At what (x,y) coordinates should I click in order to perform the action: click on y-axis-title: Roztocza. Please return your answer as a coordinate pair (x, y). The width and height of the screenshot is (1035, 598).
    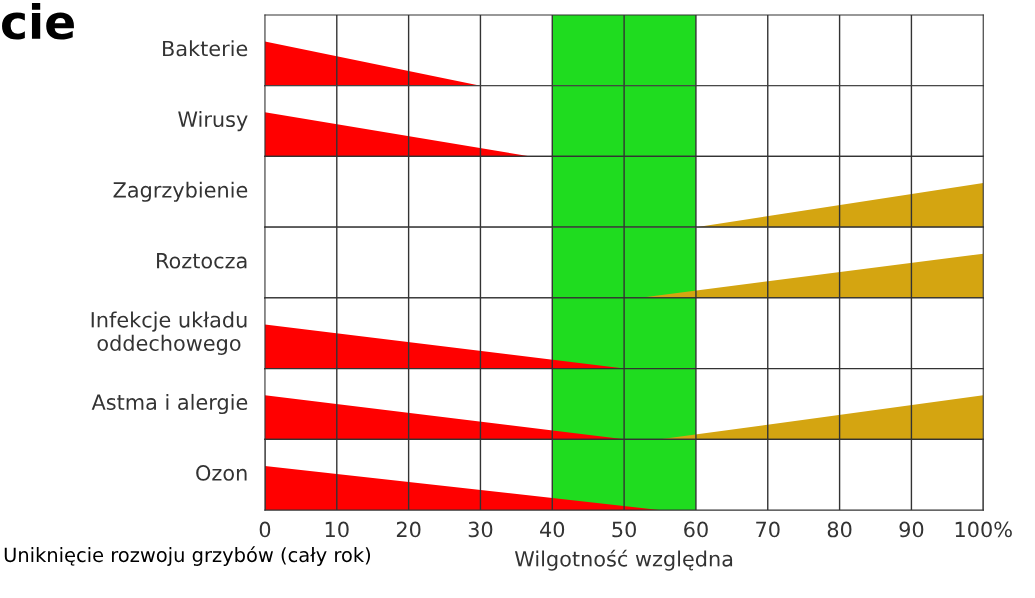
    Looking at the image, I should click on (202, 261).